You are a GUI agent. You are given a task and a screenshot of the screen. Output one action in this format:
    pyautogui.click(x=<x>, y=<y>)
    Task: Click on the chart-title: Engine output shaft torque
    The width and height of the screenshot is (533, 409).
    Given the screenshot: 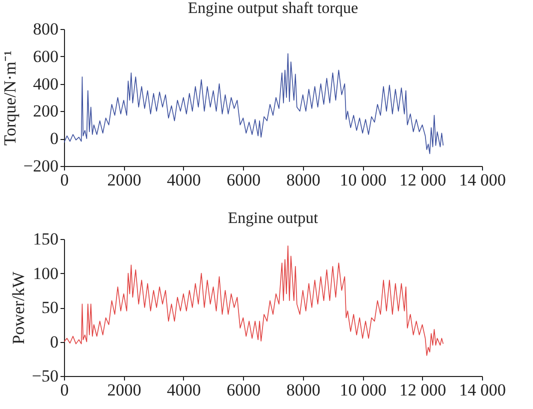 What is the action you would take?
    pyautogui.click(x=273, y=8)
    